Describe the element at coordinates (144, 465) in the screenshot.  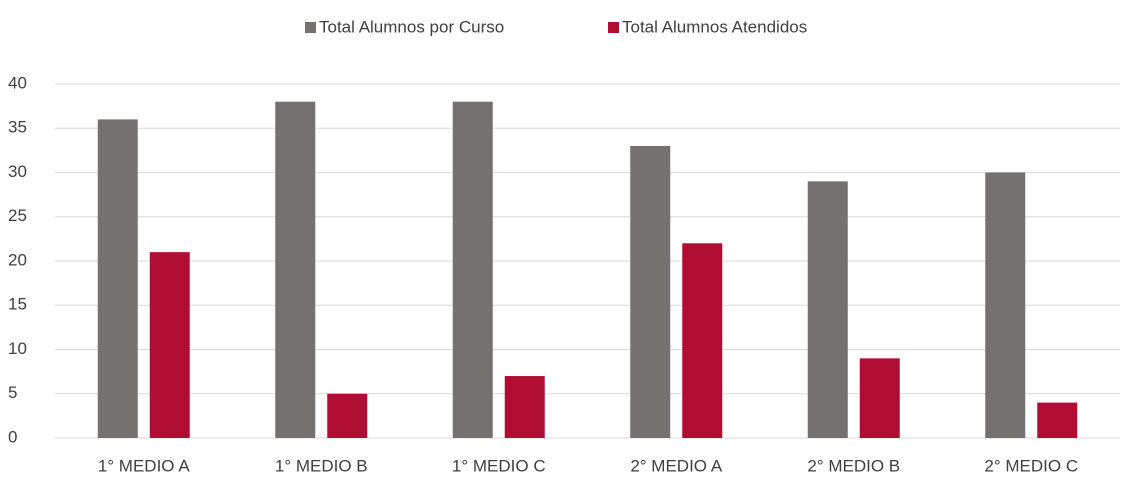
I see `x-tick-label: 1° MEDIO A` at that location.